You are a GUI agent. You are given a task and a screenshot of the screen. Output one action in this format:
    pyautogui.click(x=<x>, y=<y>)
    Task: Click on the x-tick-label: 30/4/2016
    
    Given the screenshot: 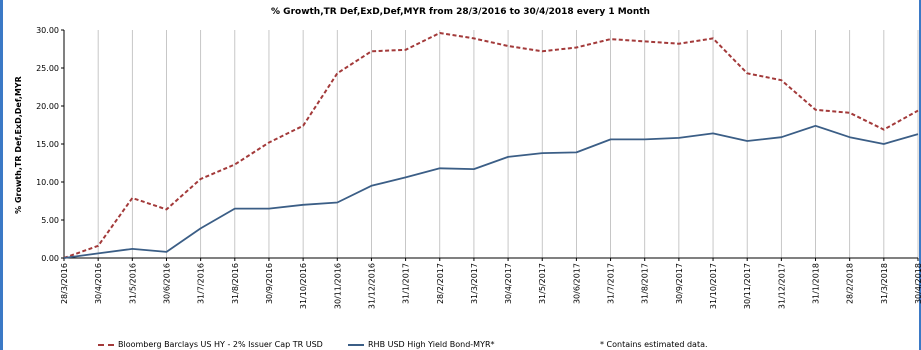 What is the action you would take?
    pyautogui.click(x=98, y=283)
    